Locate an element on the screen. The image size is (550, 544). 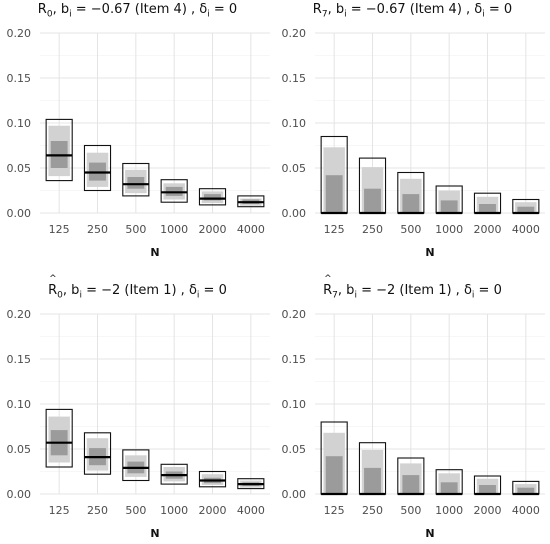
panel-title: ^ R0, bi = −2 (Item 1) , δi = 0 is located at coordinates (137, 287).